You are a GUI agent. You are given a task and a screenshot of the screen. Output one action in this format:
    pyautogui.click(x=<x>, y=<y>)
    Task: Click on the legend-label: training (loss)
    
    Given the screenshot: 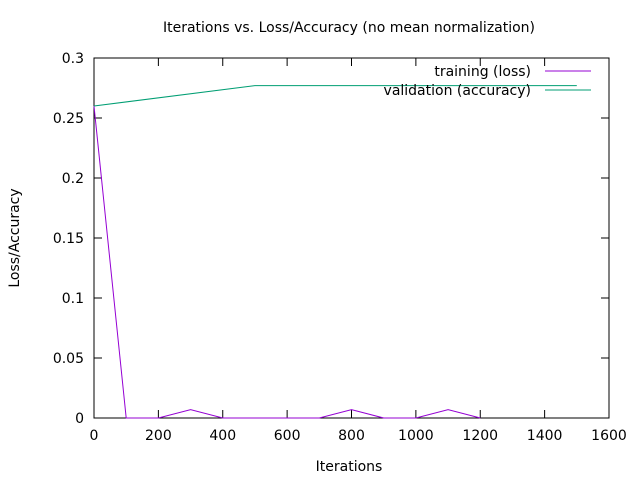 What is the action you would take?
    pyautogui.click(x=482, y=72)
    